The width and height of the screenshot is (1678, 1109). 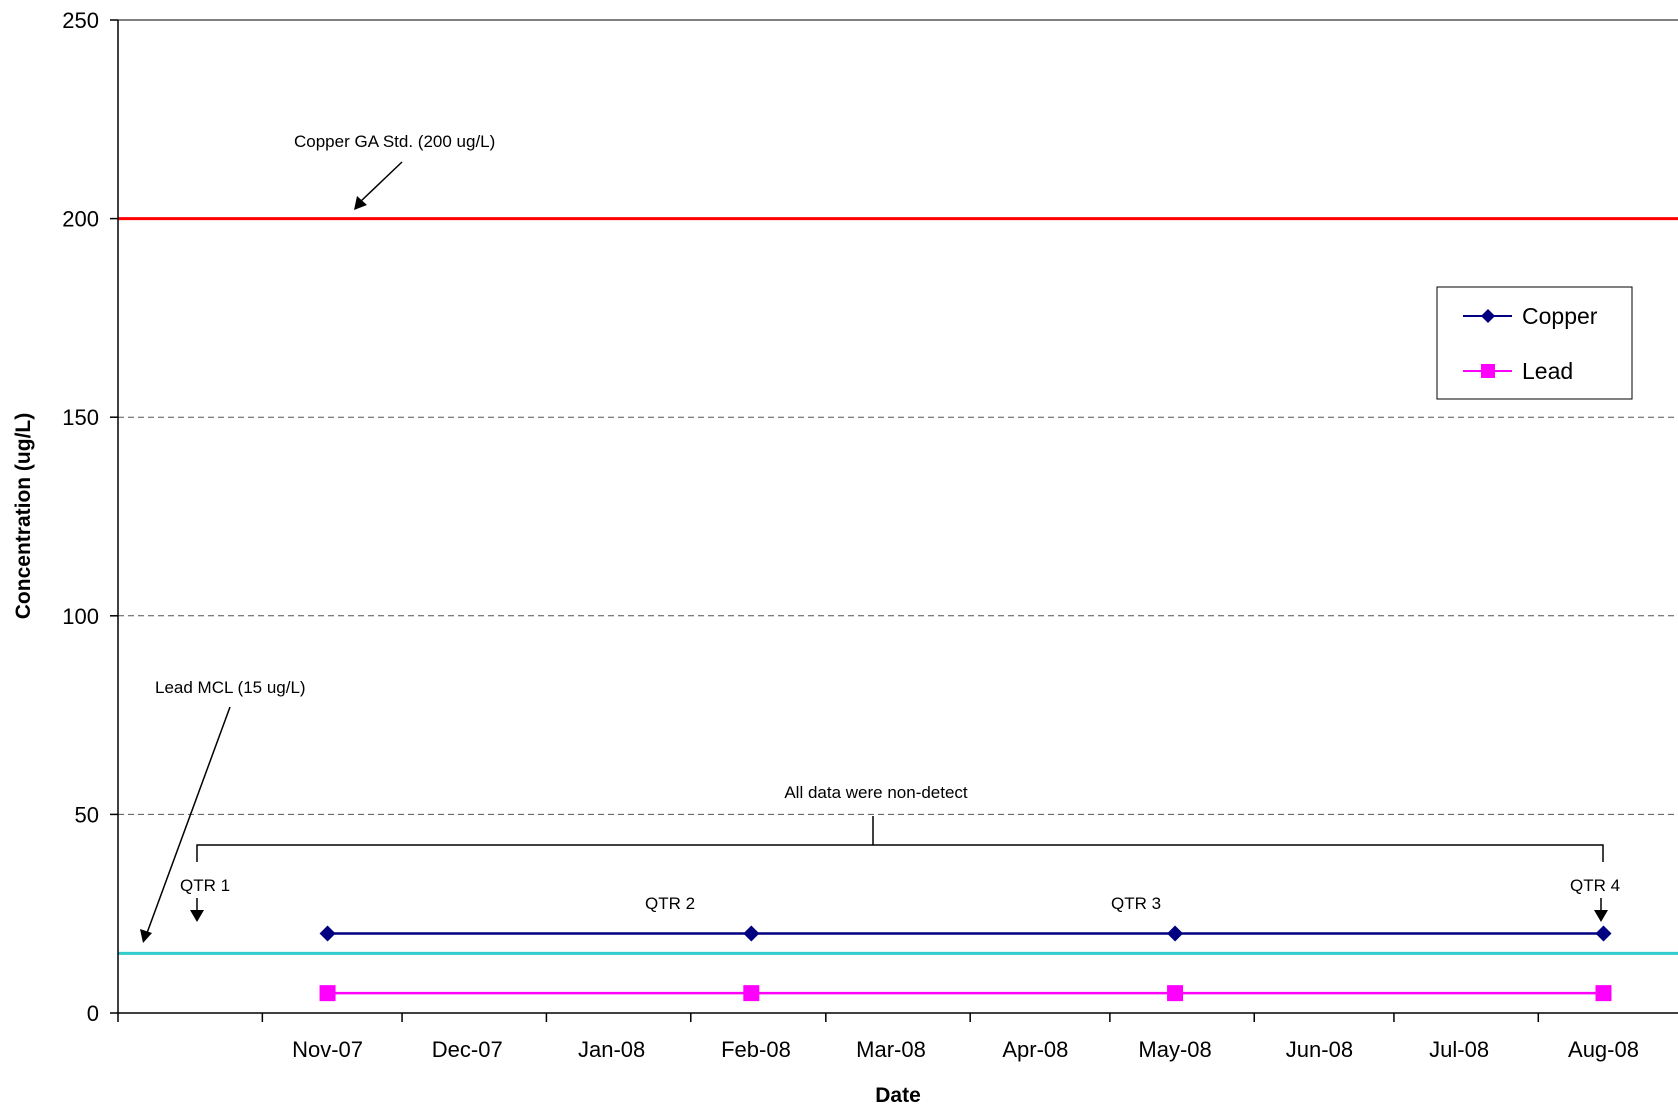 What do you see at coordinates (898, 1095) in the screenshot?
I see `x-axis-title: Date` at bounding box center [898, 1095].